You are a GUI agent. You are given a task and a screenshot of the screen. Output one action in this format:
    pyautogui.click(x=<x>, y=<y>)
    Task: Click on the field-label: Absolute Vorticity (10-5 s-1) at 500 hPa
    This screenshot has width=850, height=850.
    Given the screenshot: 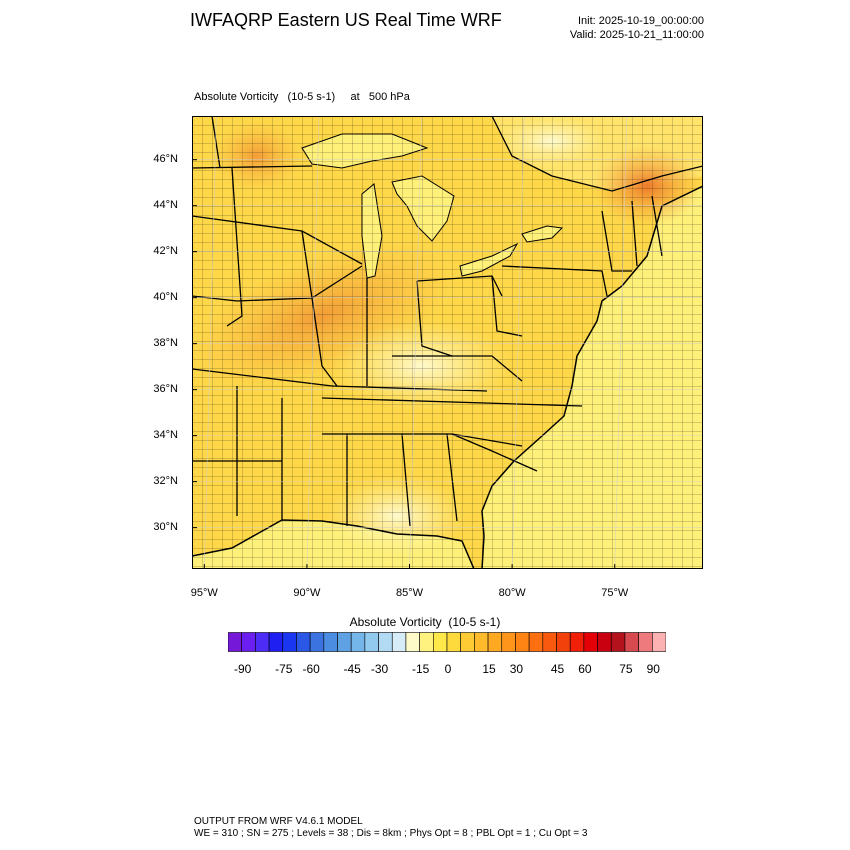 What is the action you would take?
    pyautogui.click(x=302, y=97)
    